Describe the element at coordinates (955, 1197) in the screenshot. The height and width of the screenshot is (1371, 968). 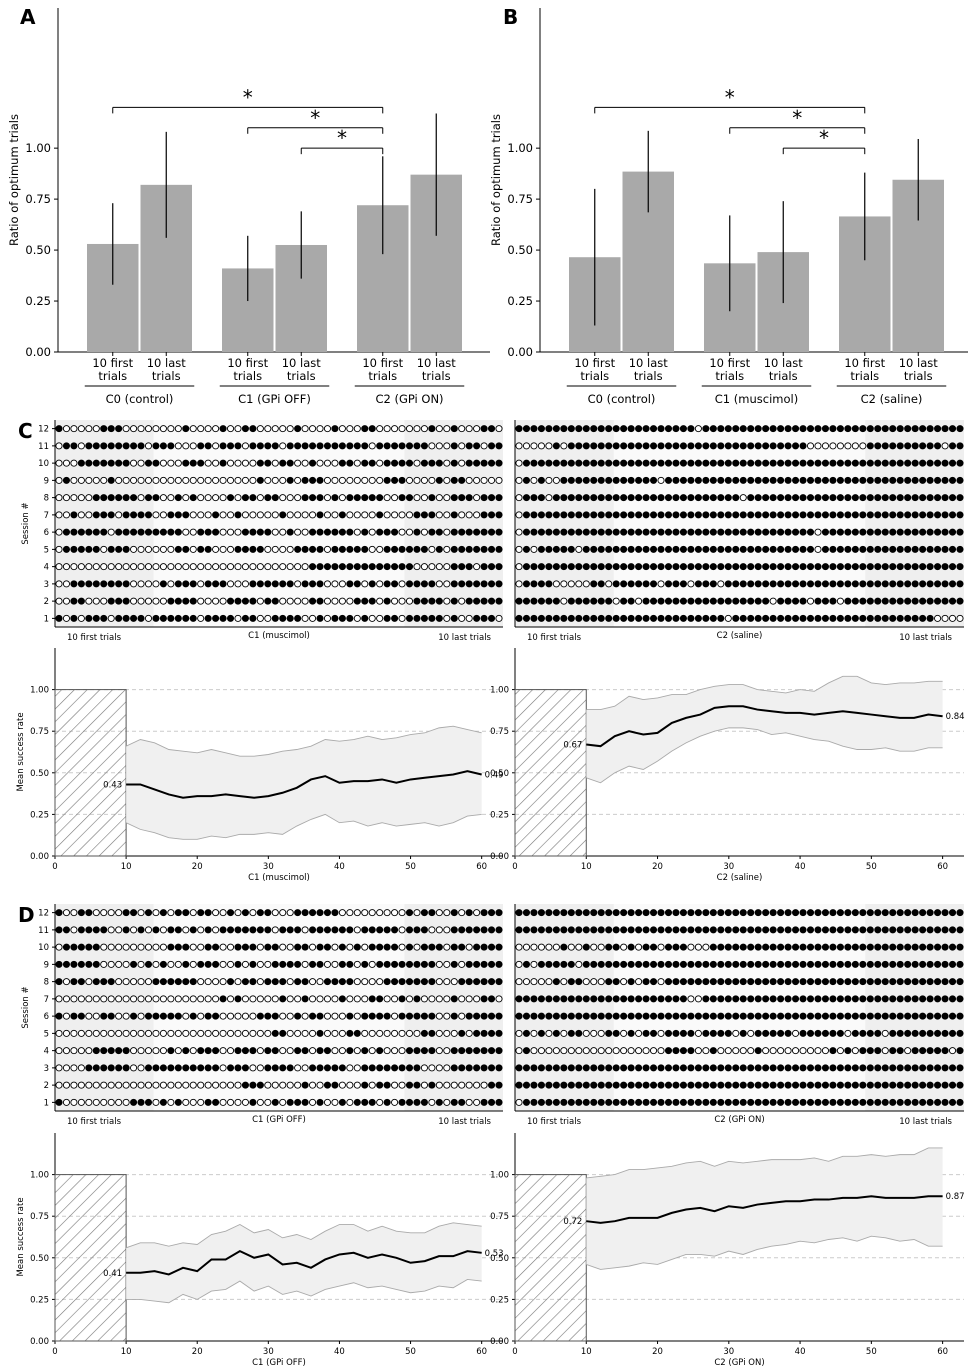
I see `end-value-label: 0.87` at that location.